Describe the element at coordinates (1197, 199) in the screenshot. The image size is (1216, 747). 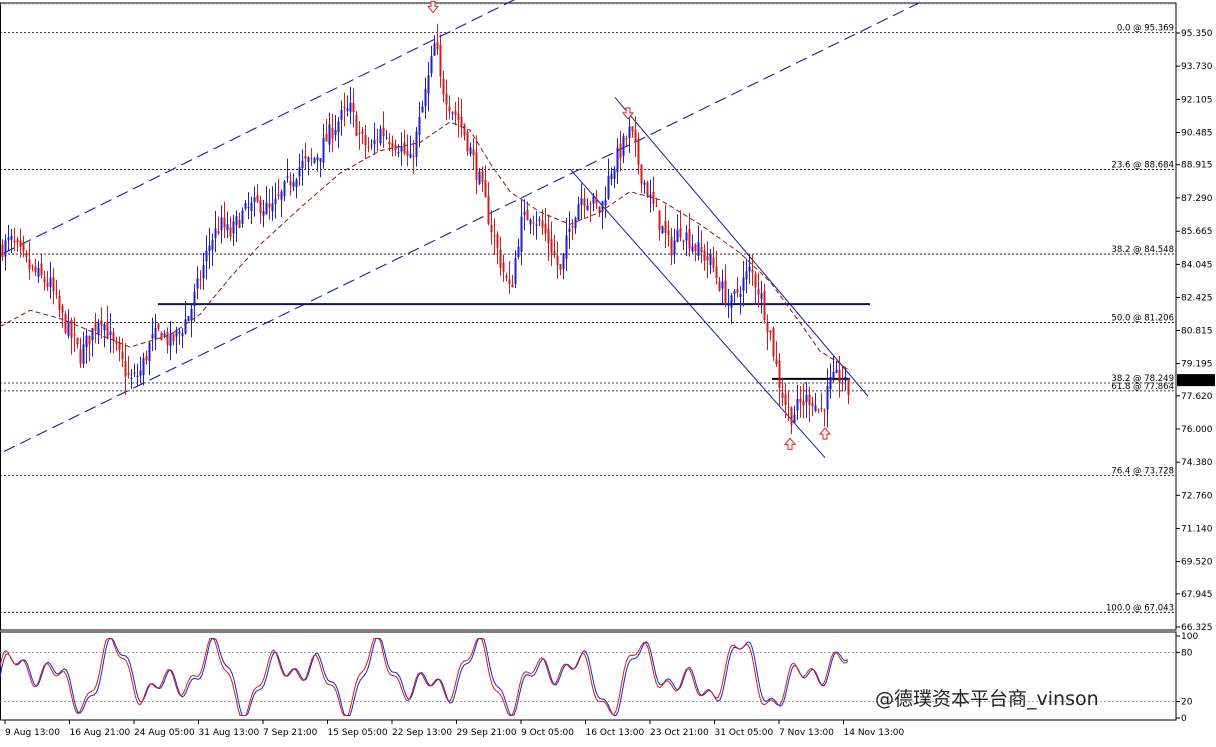
I see `y-tick-label: 87.290` at that location.